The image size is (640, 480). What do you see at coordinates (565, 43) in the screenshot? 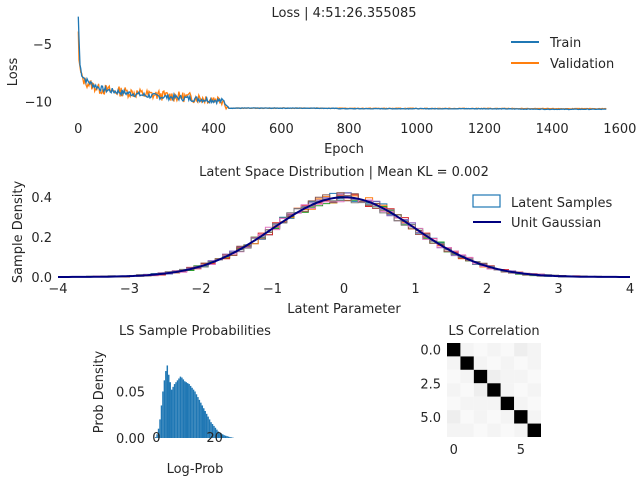
I see `legend-label-train: Train` at bounding box center [565, 43].